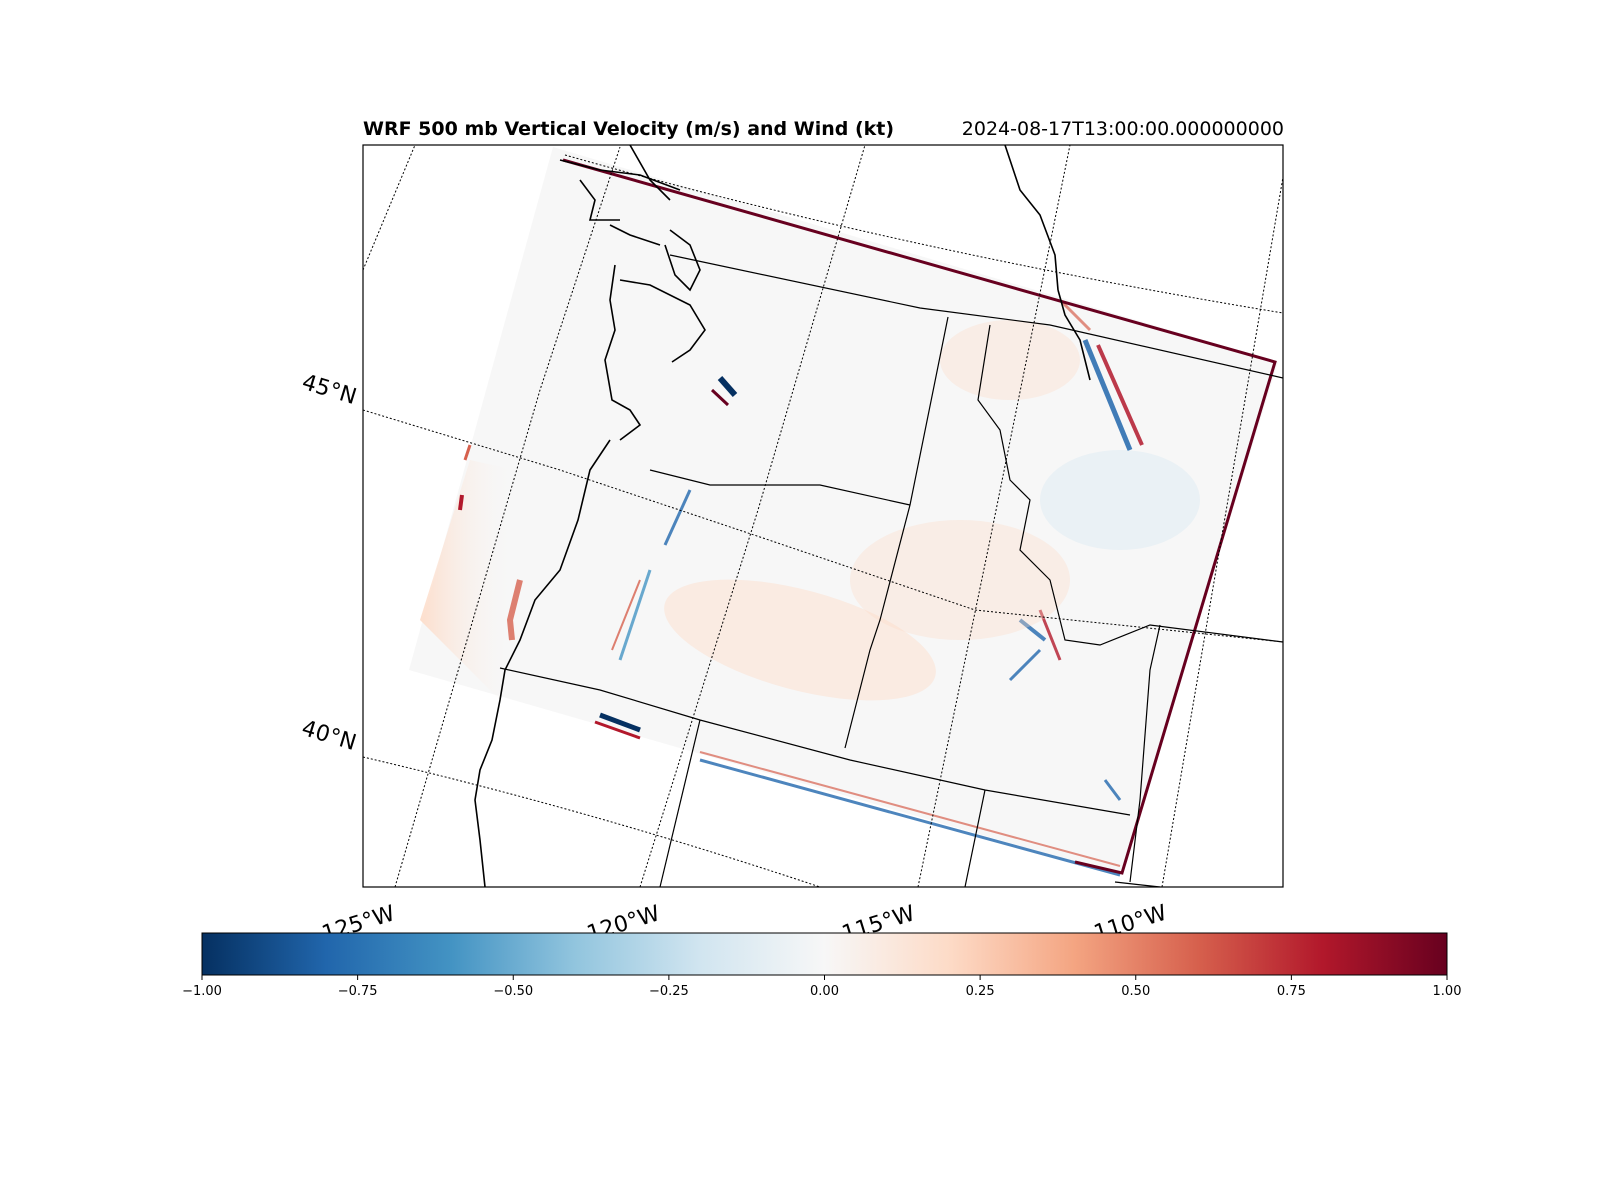 This screenshot has width=1600, height=1200. What do you see at coordinates (1122, 129) in the screenshot?
I see `valid-time: 2024-08-17T13:00:00.000000000` at bounding box center [1122, 129].